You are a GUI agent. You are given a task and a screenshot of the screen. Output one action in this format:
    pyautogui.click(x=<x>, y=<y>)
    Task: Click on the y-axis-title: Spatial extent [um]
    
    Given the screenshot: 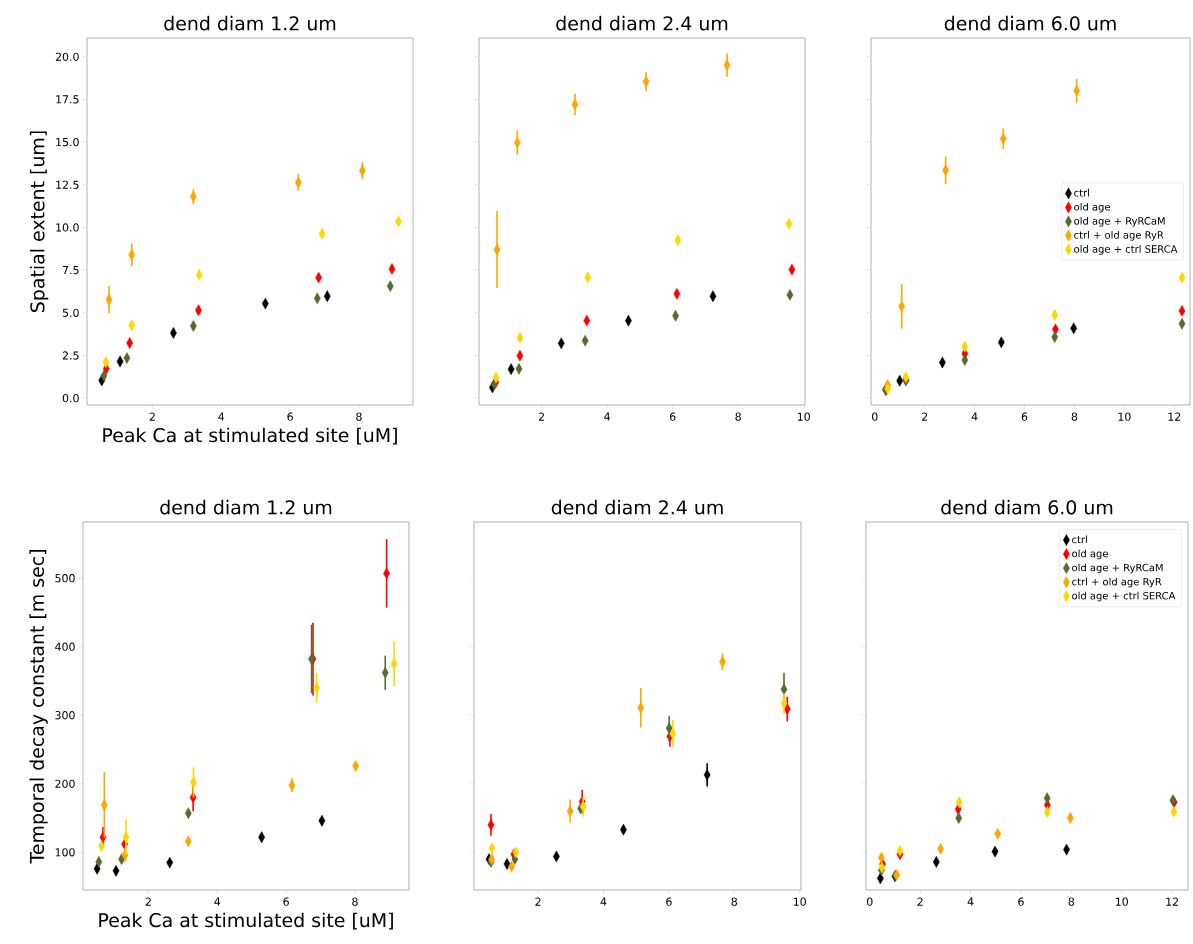 What is the action you would take?
    pyautogui.click(x=39, y=221)
    